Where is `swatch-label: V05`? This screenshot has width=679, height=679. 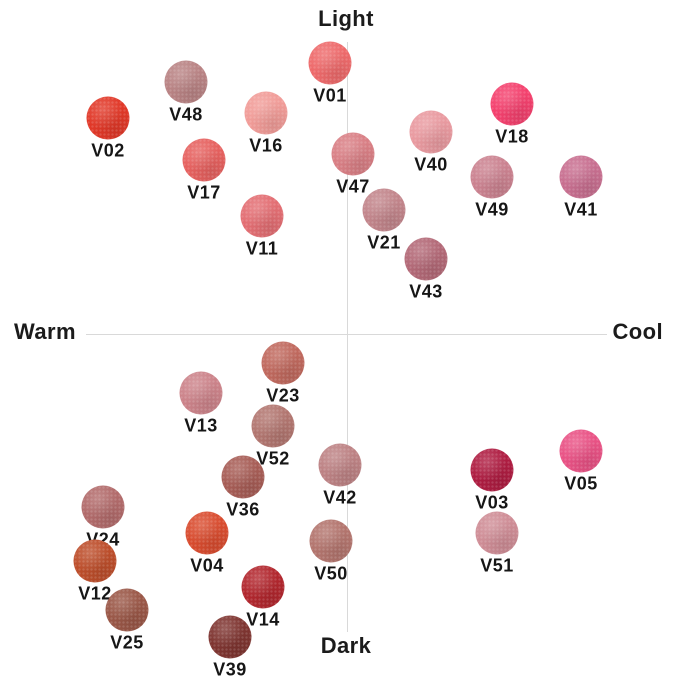 swatch-label: V05 is located at coordinates (581, 483).